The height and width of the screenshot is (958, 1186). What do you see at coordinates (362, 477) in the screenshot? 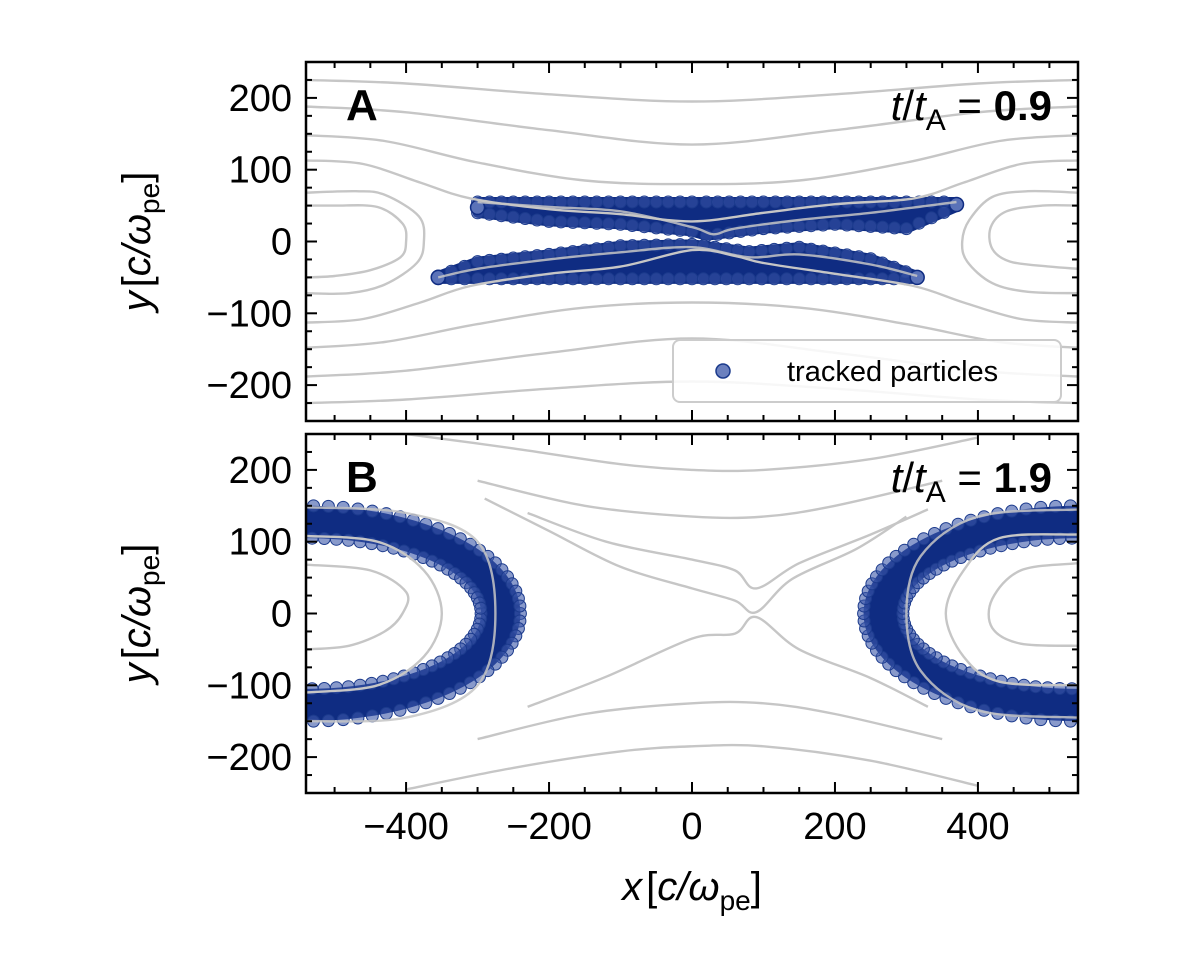
I see `panel-label: B` at bounding box center [362, 477].